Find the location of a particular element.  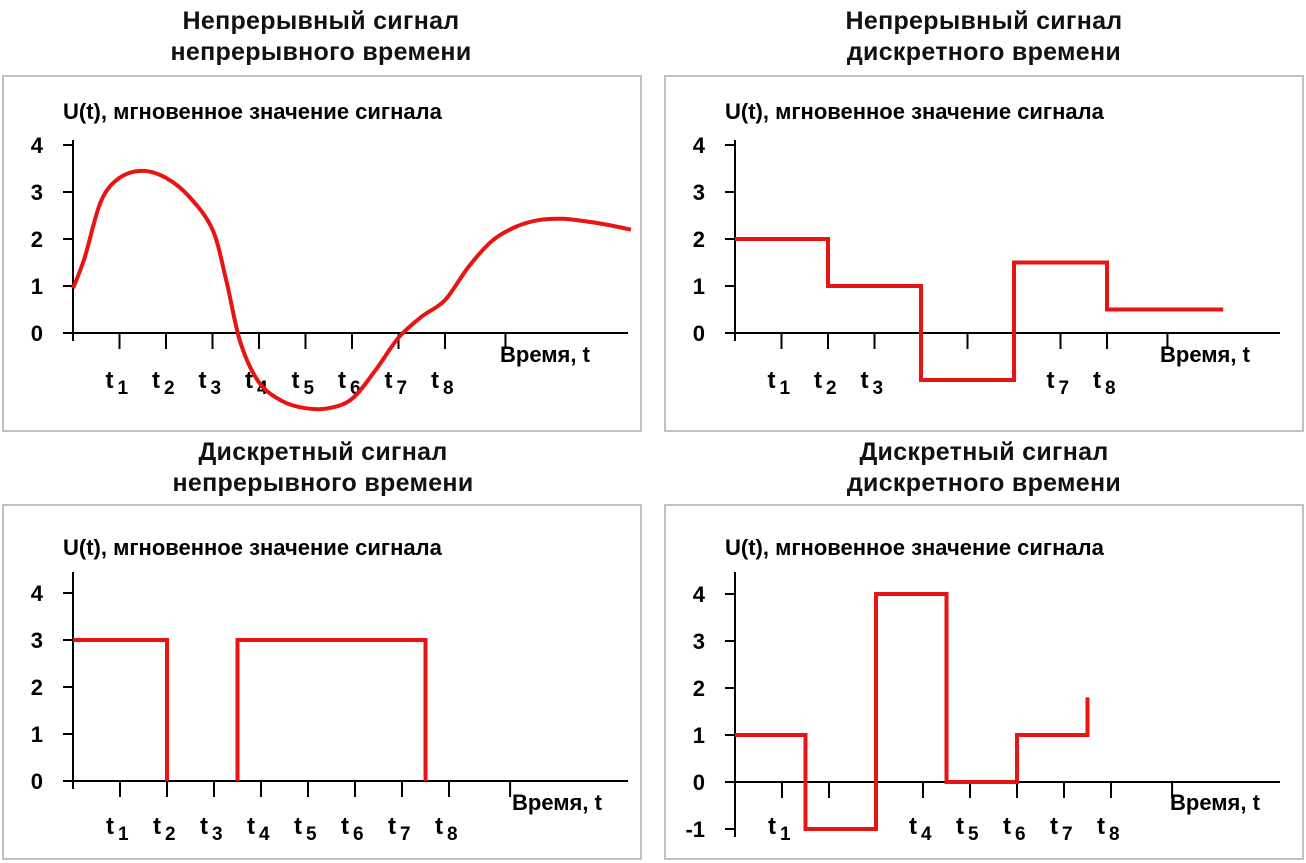

panel-4-y-tick-label: 0 is located at coordinates (699, 782).